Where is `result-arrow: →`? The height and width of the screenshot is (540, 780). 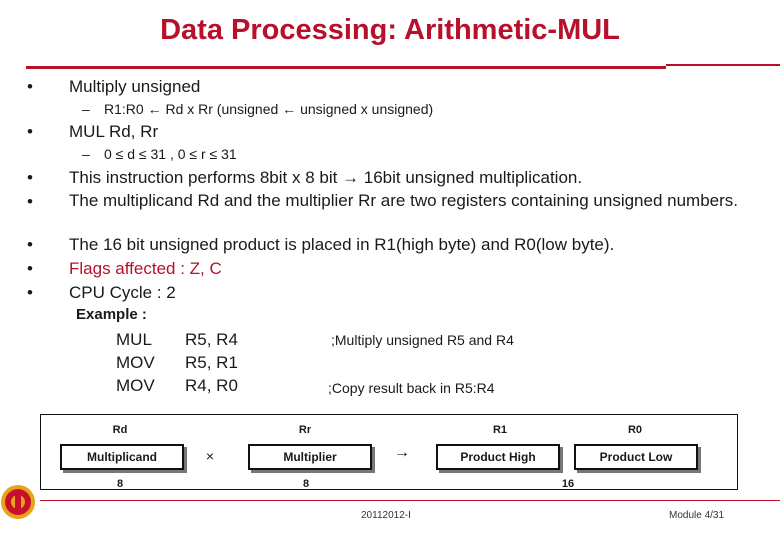 result-arrow: → is located at coordinates (402, 452).